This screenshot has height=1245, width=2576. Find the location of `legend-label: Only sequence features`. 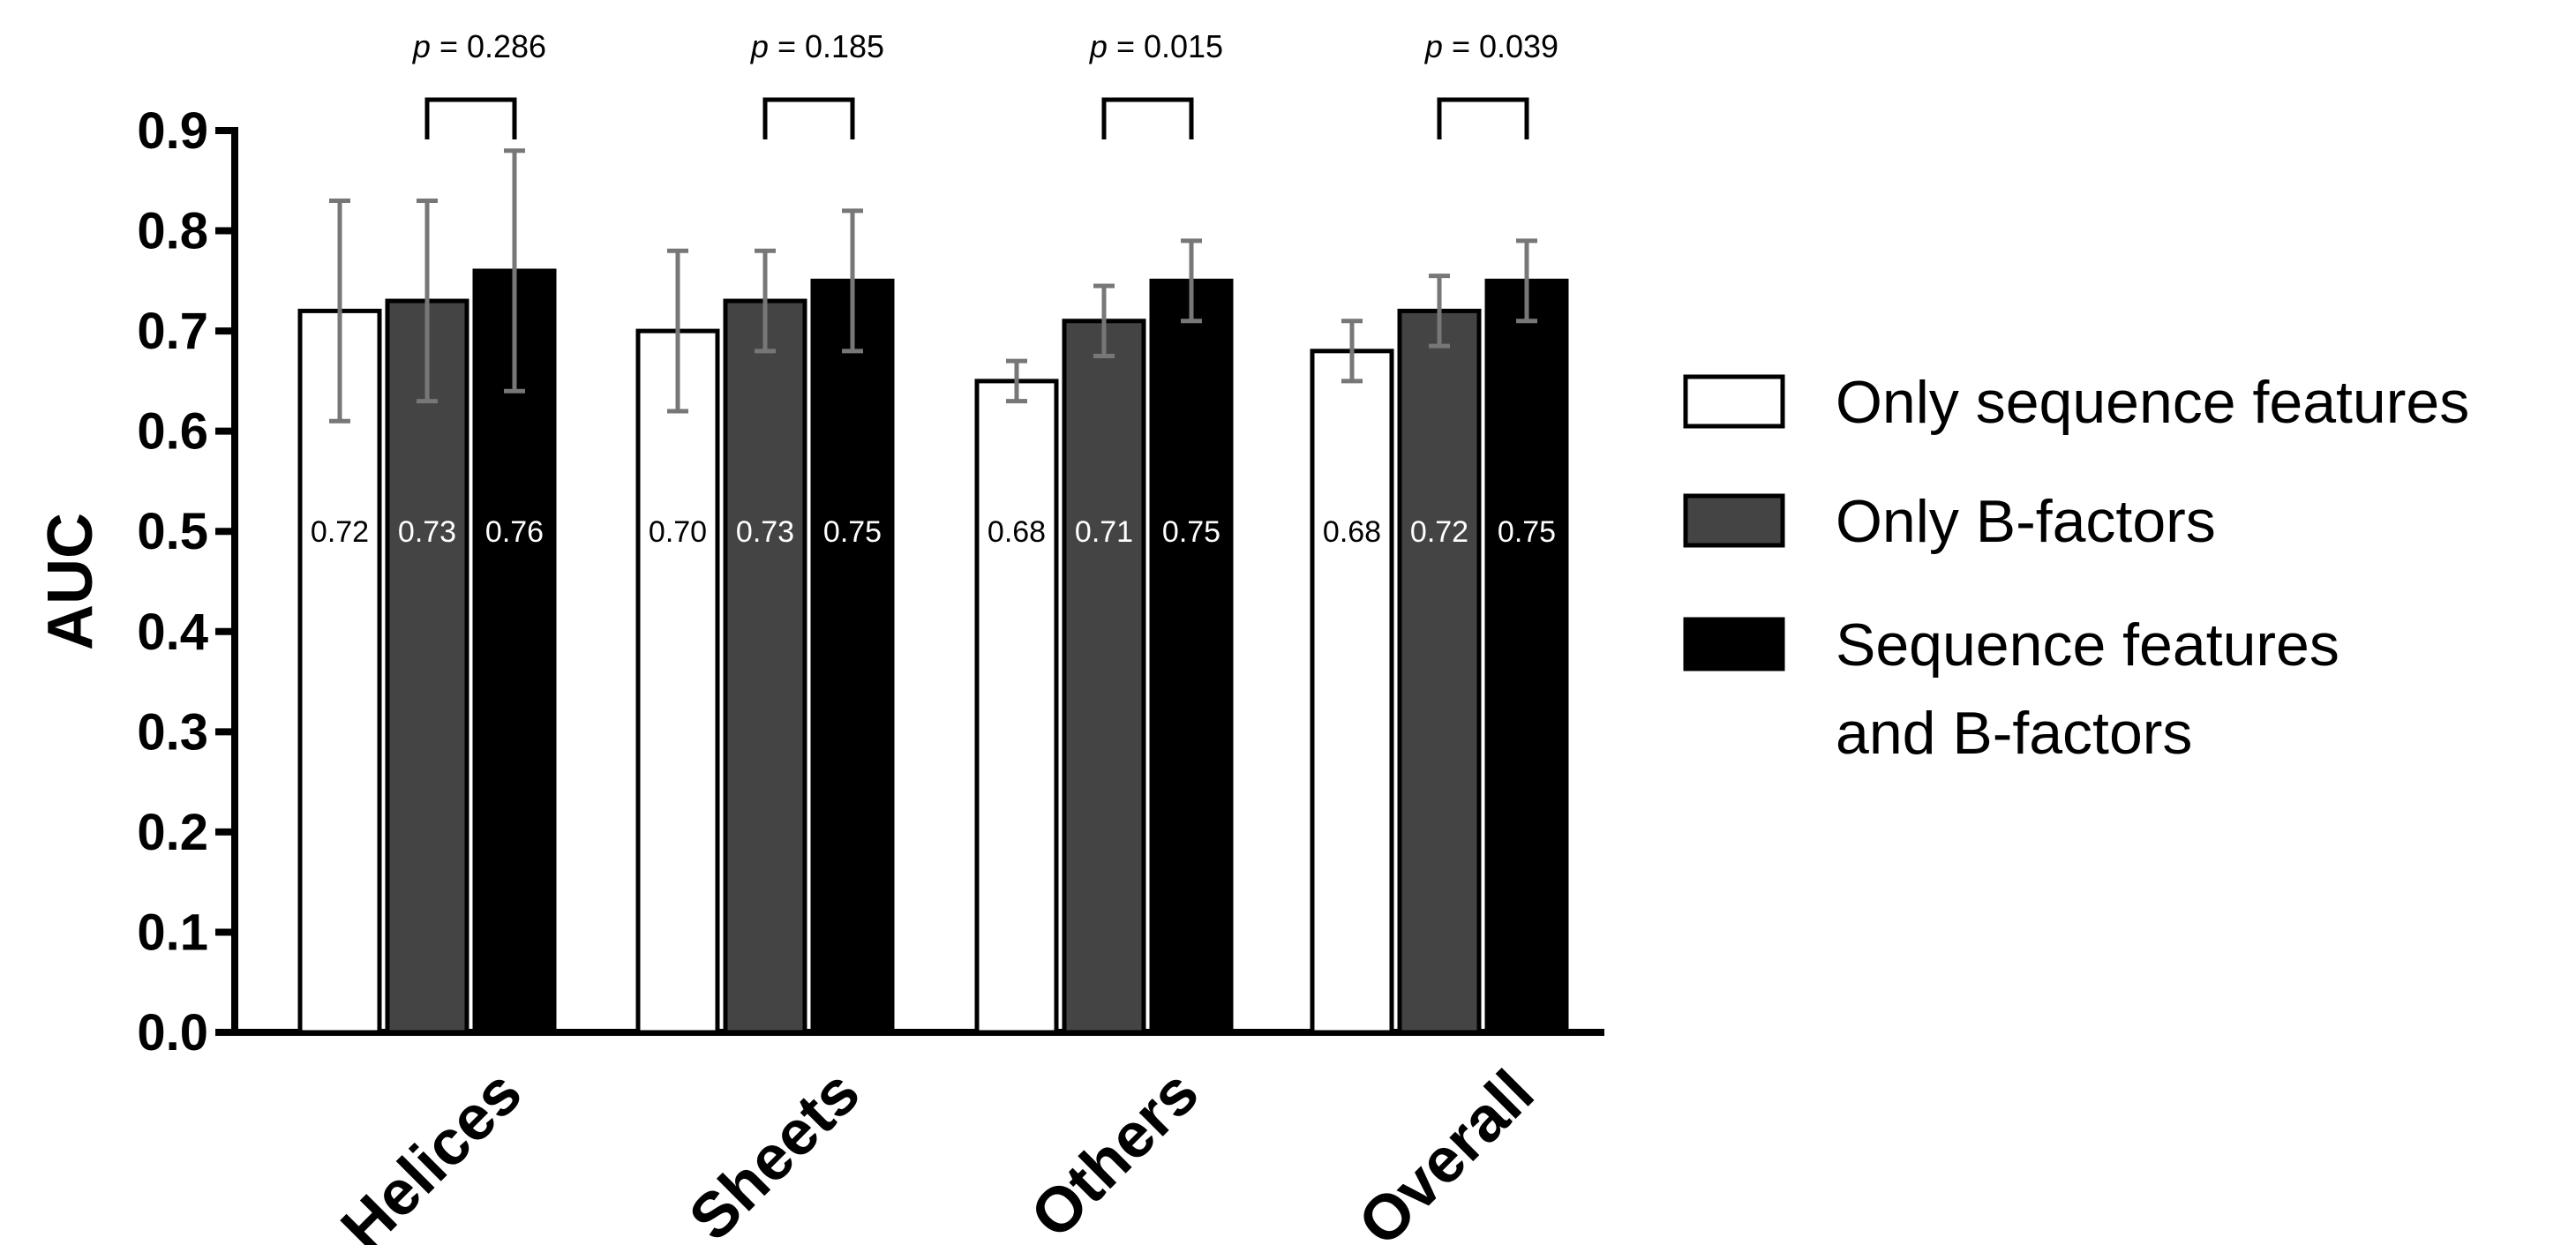

legend-label: Only sequence features is located at coordinates (2152, 402).